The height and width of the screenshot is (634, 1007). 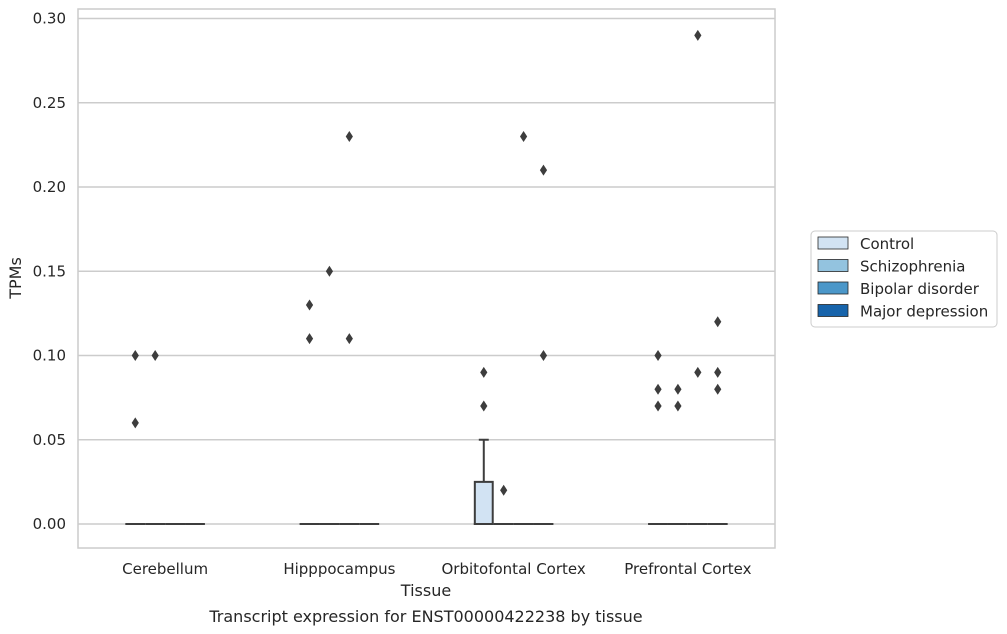 What do you see at coordinates (920, 289) in the screenshot?
I see `legend-label: Bipolar disorder` at bounding box center [920, 289].